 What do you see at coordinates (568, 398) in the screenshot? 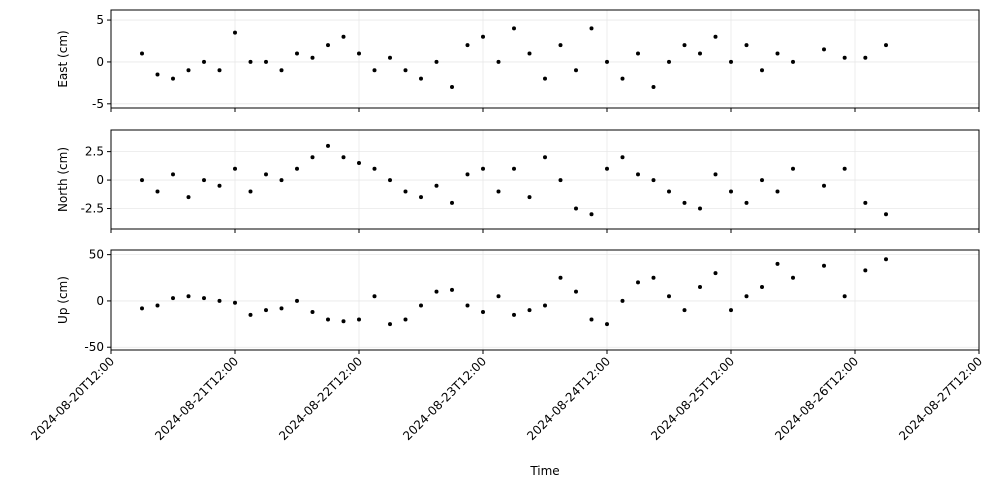
I see `x-tick-label: 2024-08-24T12:00` at bounding box center [568, 398].